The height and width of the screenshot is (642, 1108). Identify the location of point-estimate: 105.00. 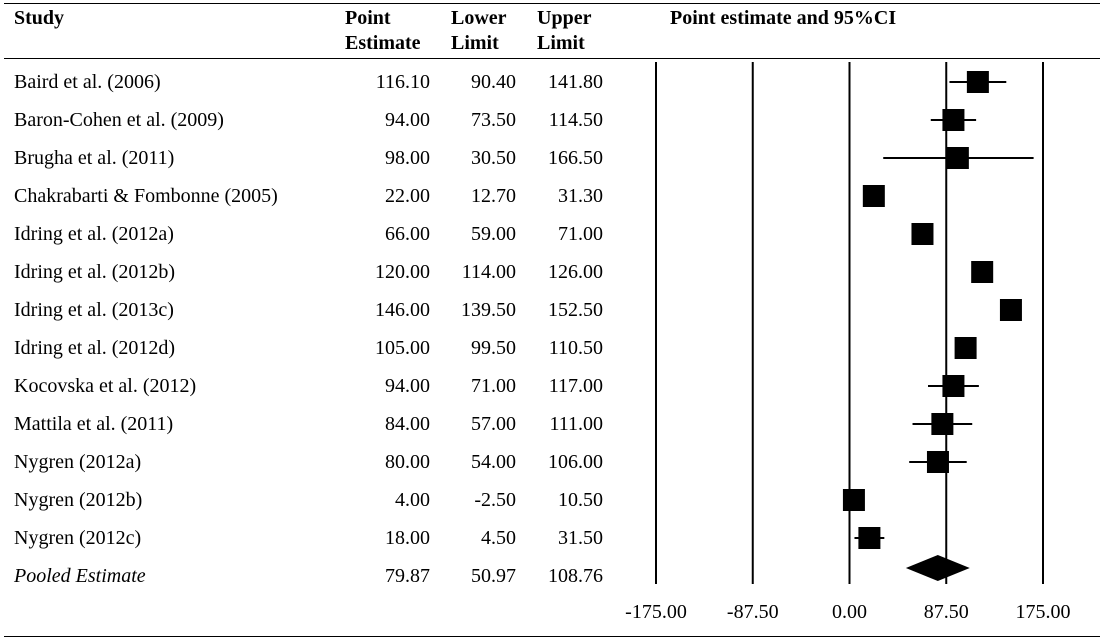
(402, 348).